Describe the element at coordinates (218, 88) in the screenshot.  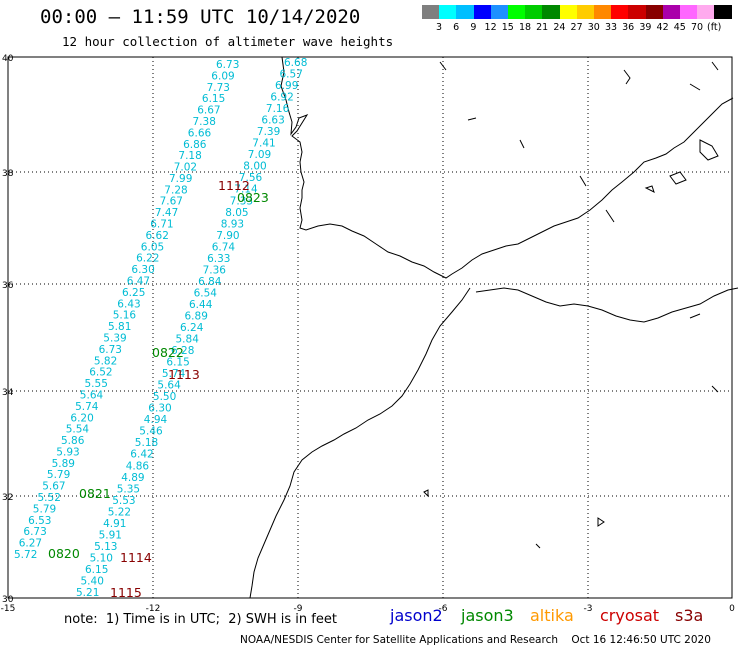
I see `track-value: 7.73` at that location.